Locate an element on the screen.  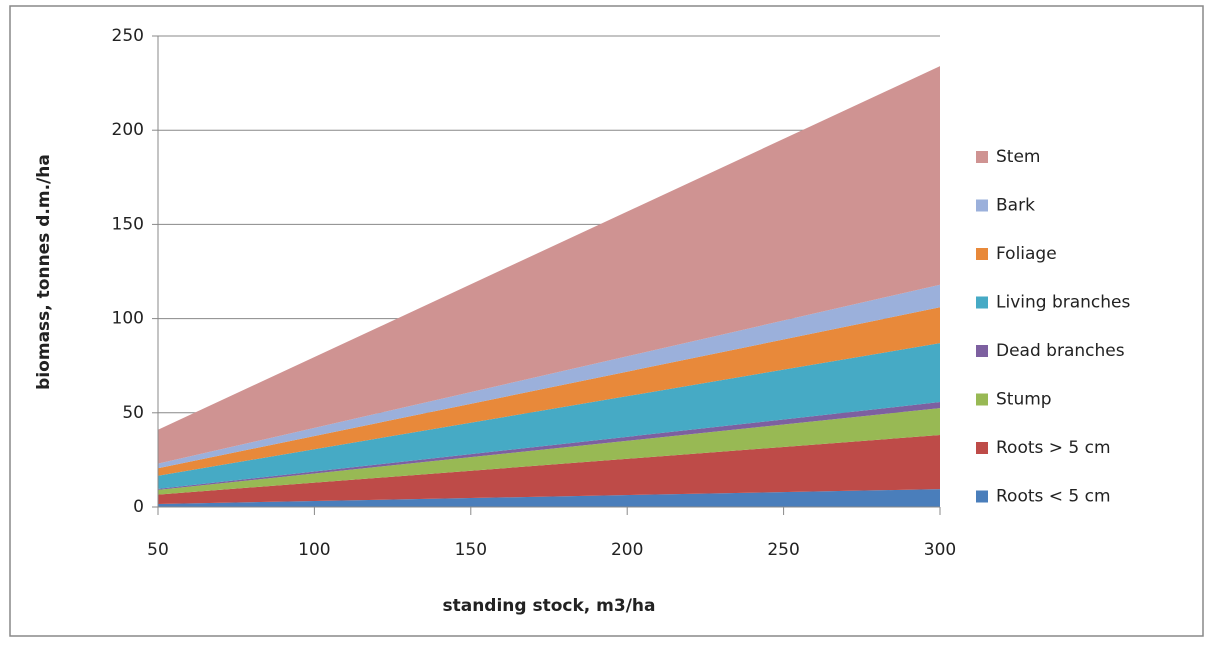
x-tick-label: 100 is located at coordinates (314, 550).